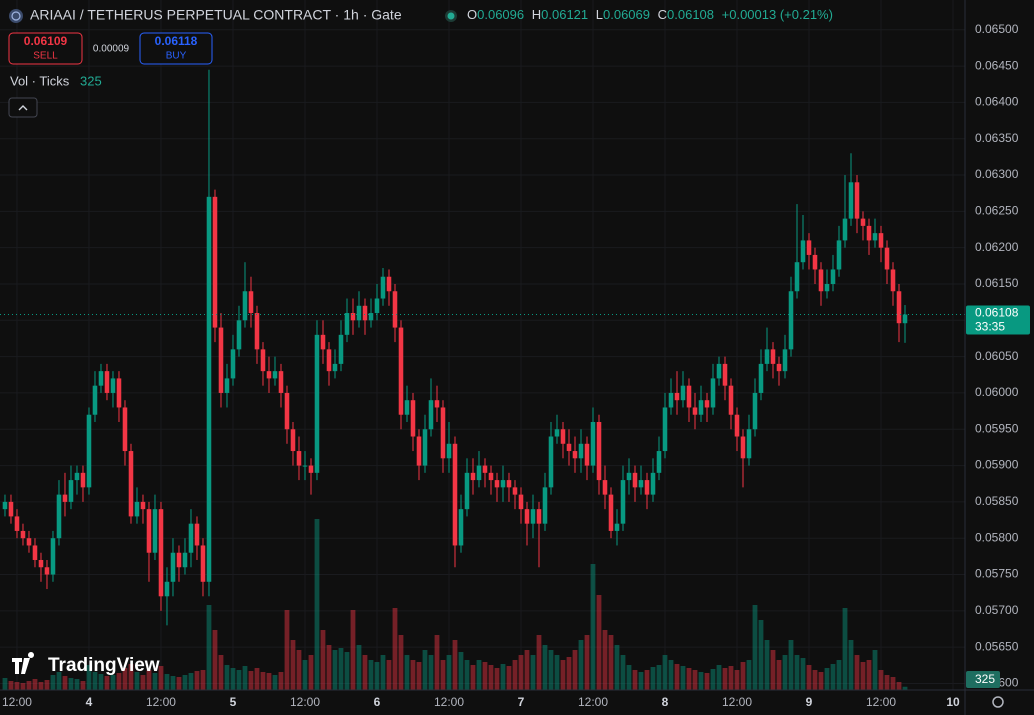  What do you see at coordinates (536, 14) in the screenshot?
I see `ohlc-label: H` at bounding box center [536, 14].